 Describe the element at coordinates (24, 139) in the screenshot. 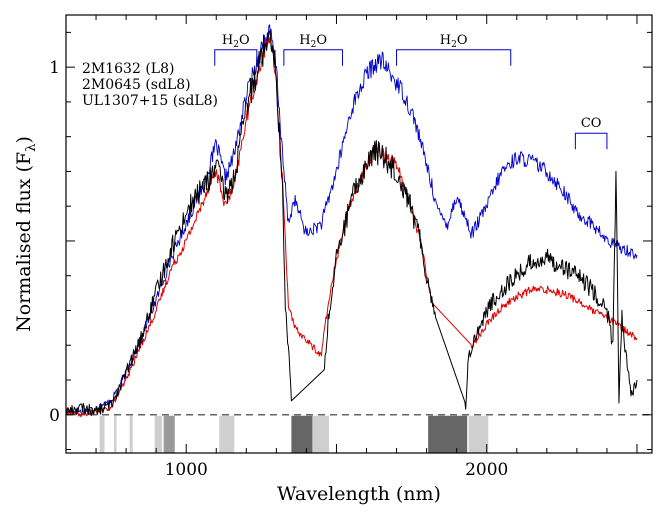

I see `y-axis-label-close: )` at that location.